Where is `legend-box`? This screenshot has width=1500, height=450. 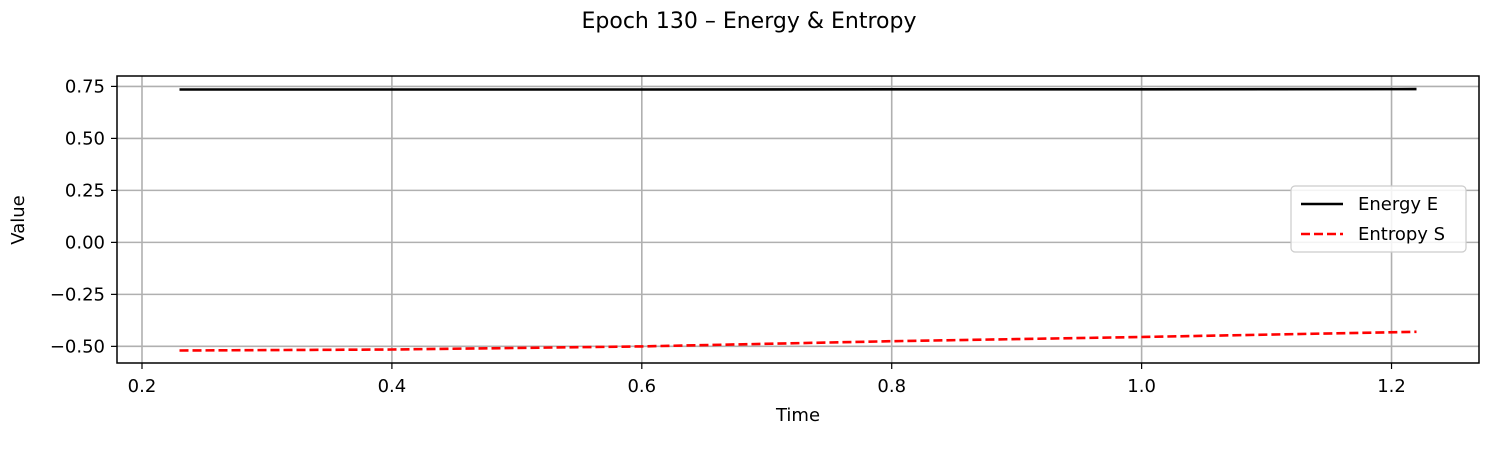
legend-box is located at coordinates (1378, 219).